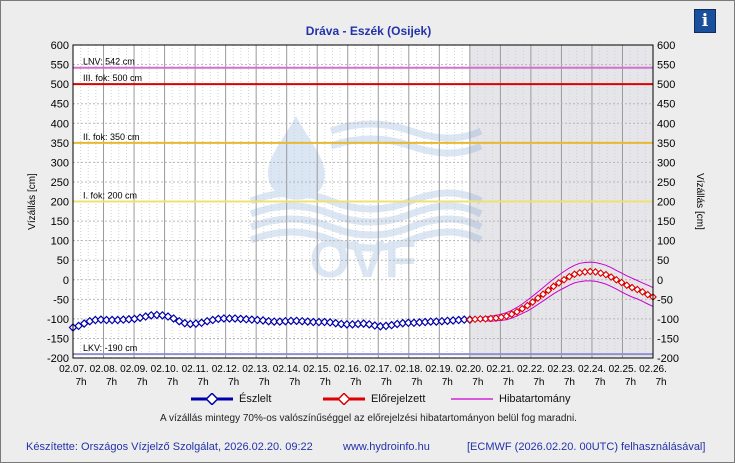 The image size is (735, 463). What do you see at coordinates (398, 399) in the screenshot?
I see `legend-forecast-label: Előrejelzett` at bounding box center [398, 399].